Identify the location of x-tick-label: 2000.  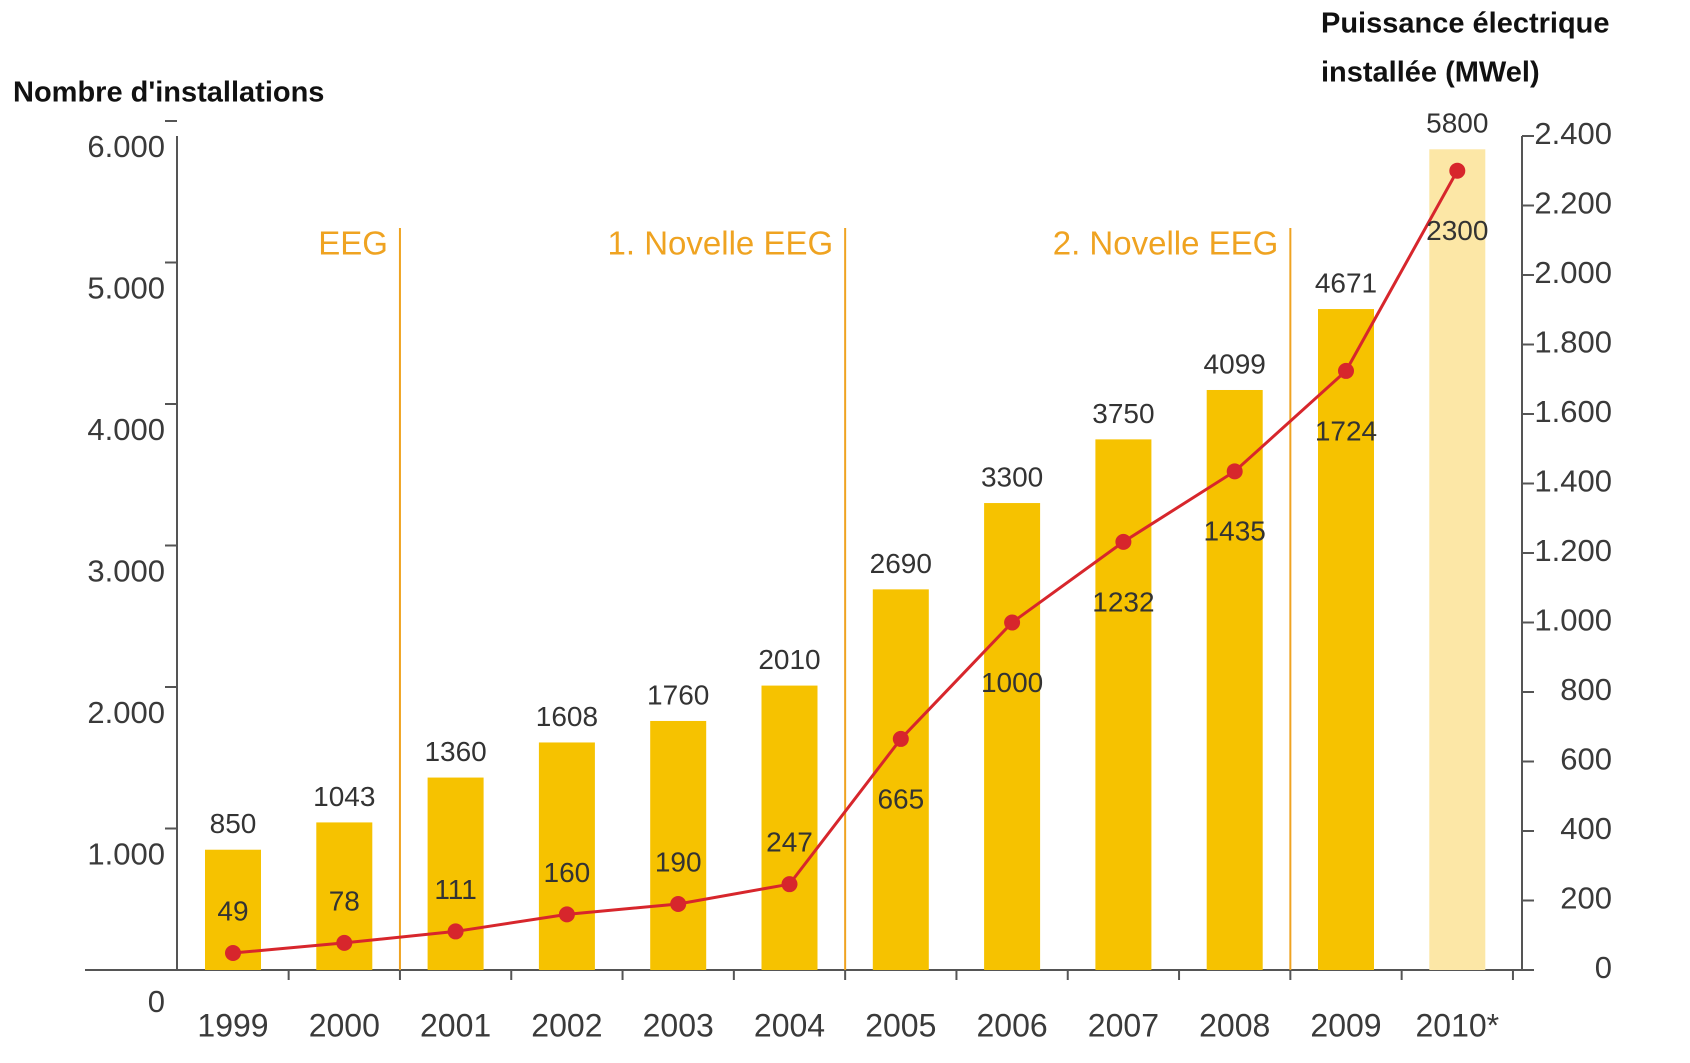
(344, 1025).